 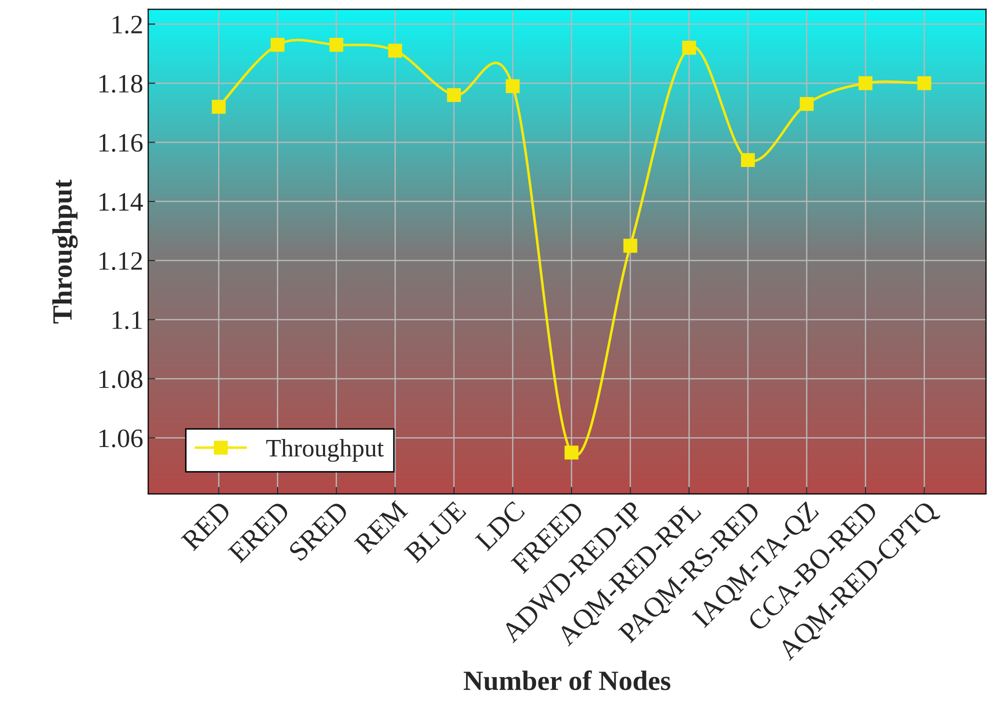 What do you see at coordinates (567, 680) in the screenshot?
I see `x-axis-title: Number of Nodes` at bounding box center [567, 680].